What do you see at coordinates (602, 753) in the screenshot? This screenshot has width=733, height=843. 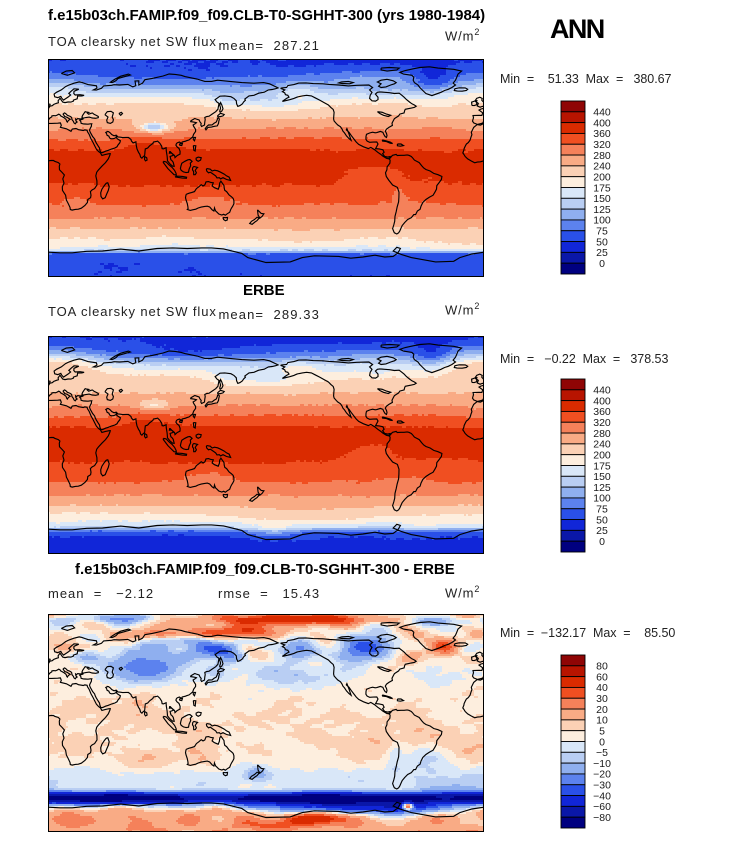 I see `svg-text: −5` at bounding box center [602, 753].